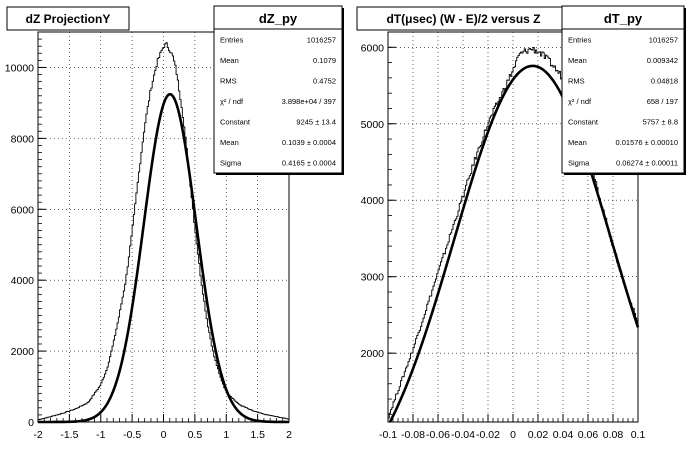 This screenshot has height=472, width=696. What do you see at coordinates (388, 435) in the screenshot?
I see `x-tick-label: -0.1` at bounding box center [388, 435].